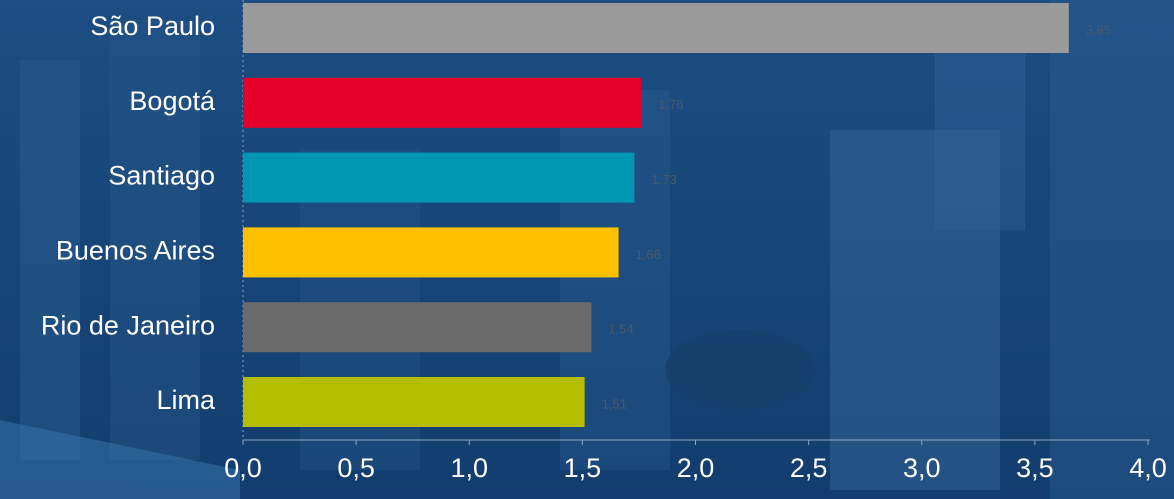  What do you see at coordinates (809, 468) in the screenshot?
I see `x-tick-label: 2,5` at bounding box center [809, 468].